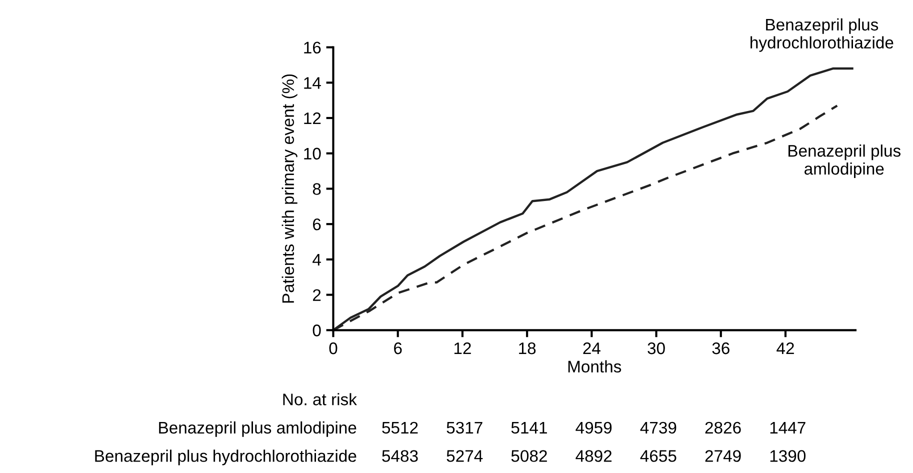  I want to click on y-axis-title: Patients with primary event (%), so click(290, 188).